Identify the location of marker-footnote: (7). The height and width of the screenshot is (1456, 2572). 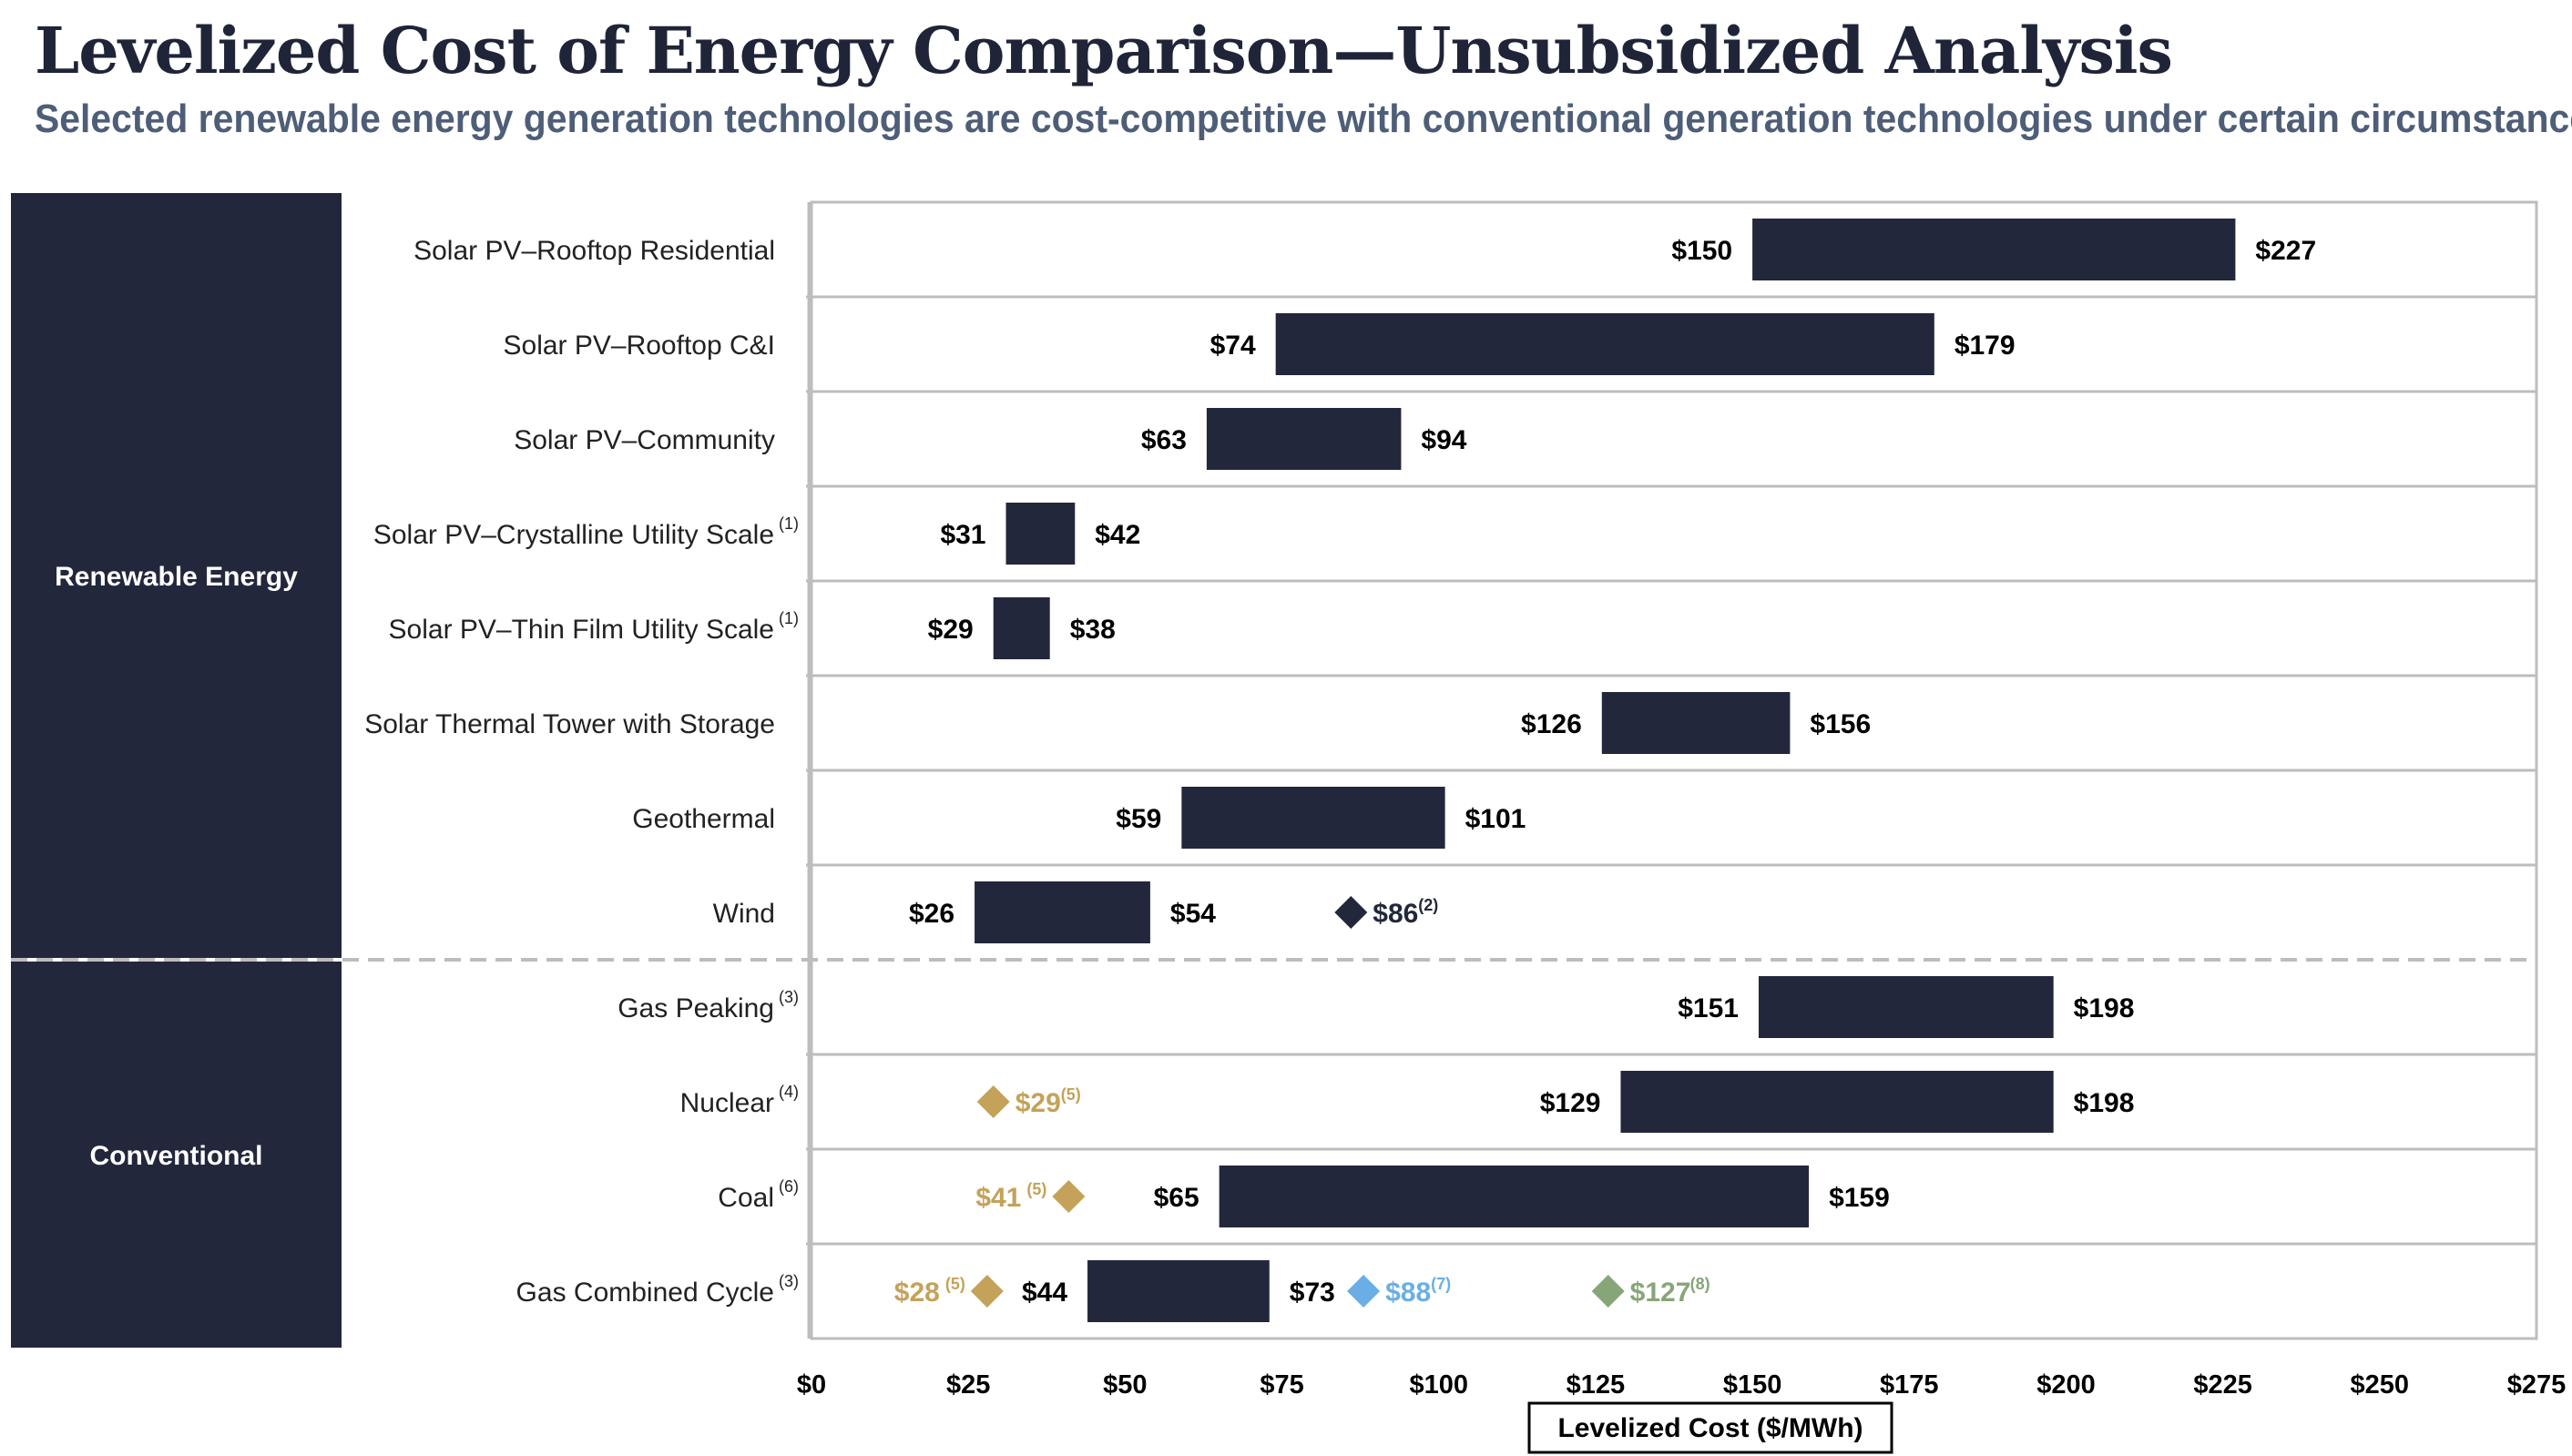
(1441, 1284).